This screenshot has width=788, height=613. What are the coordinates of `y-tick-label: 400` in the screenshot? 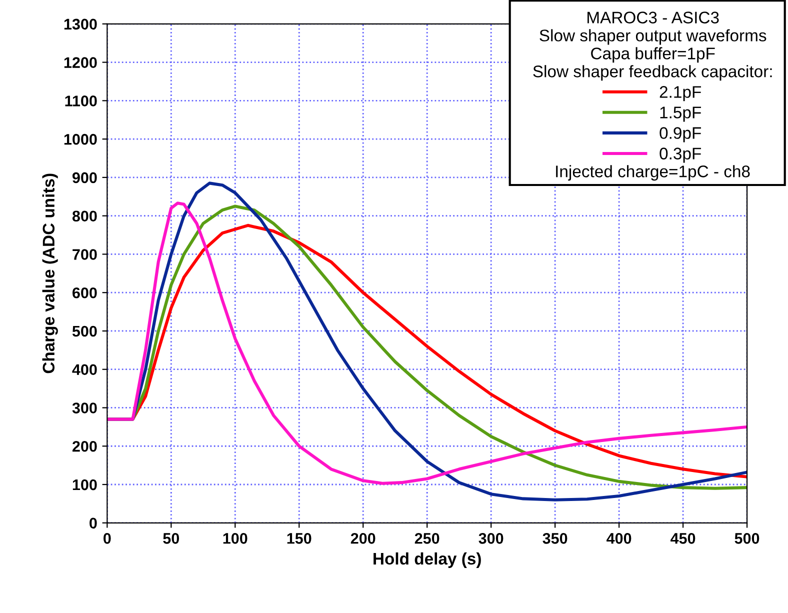 It's located at (84, 370).